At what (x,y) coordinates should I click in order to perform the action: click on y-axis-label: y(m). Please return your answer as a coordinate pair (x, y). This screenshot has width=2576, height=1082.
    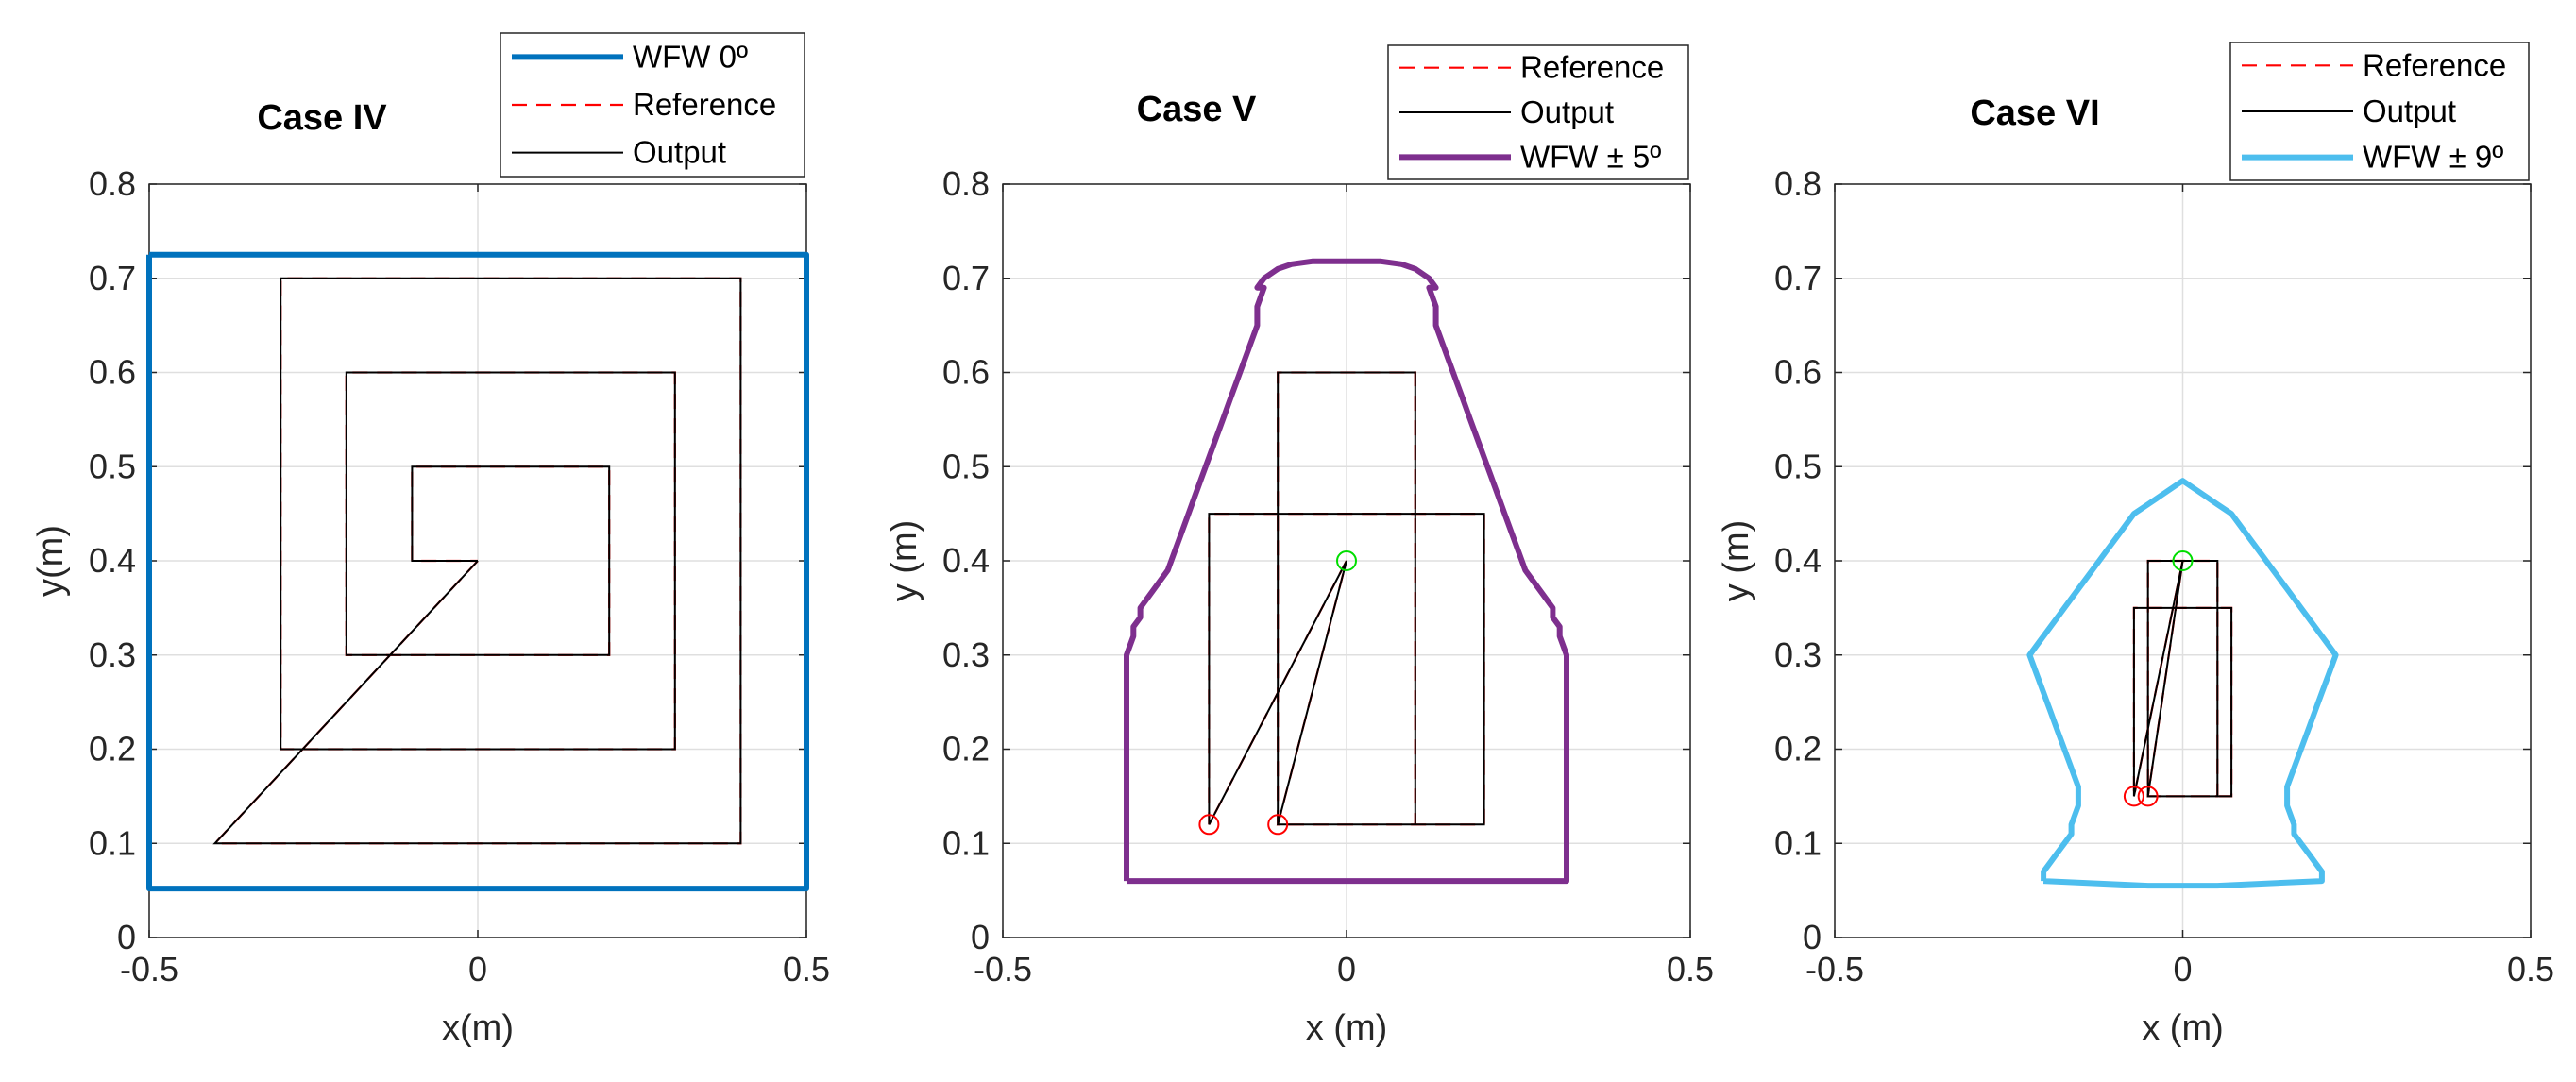
    Looking at the image, I should click on (51, 561).